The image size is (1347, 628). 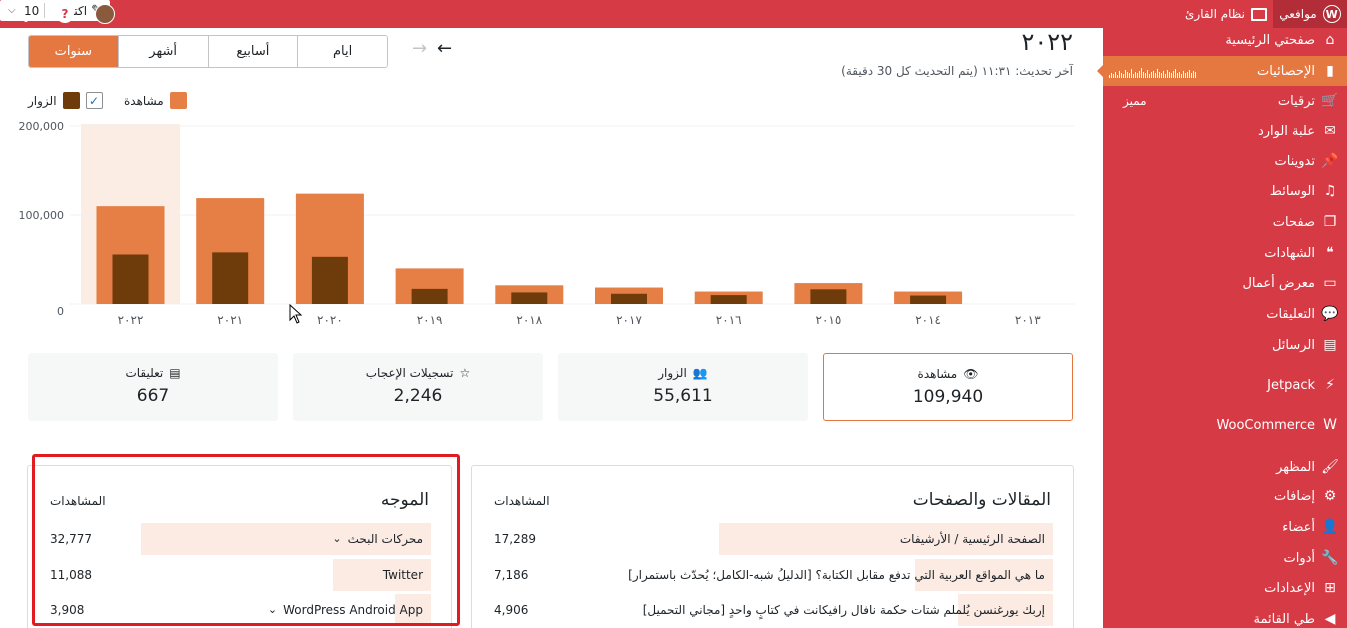 I want to click on sidebar-item-cart: 🛒 ترقيات مميز, so click(x=1225, y=101).